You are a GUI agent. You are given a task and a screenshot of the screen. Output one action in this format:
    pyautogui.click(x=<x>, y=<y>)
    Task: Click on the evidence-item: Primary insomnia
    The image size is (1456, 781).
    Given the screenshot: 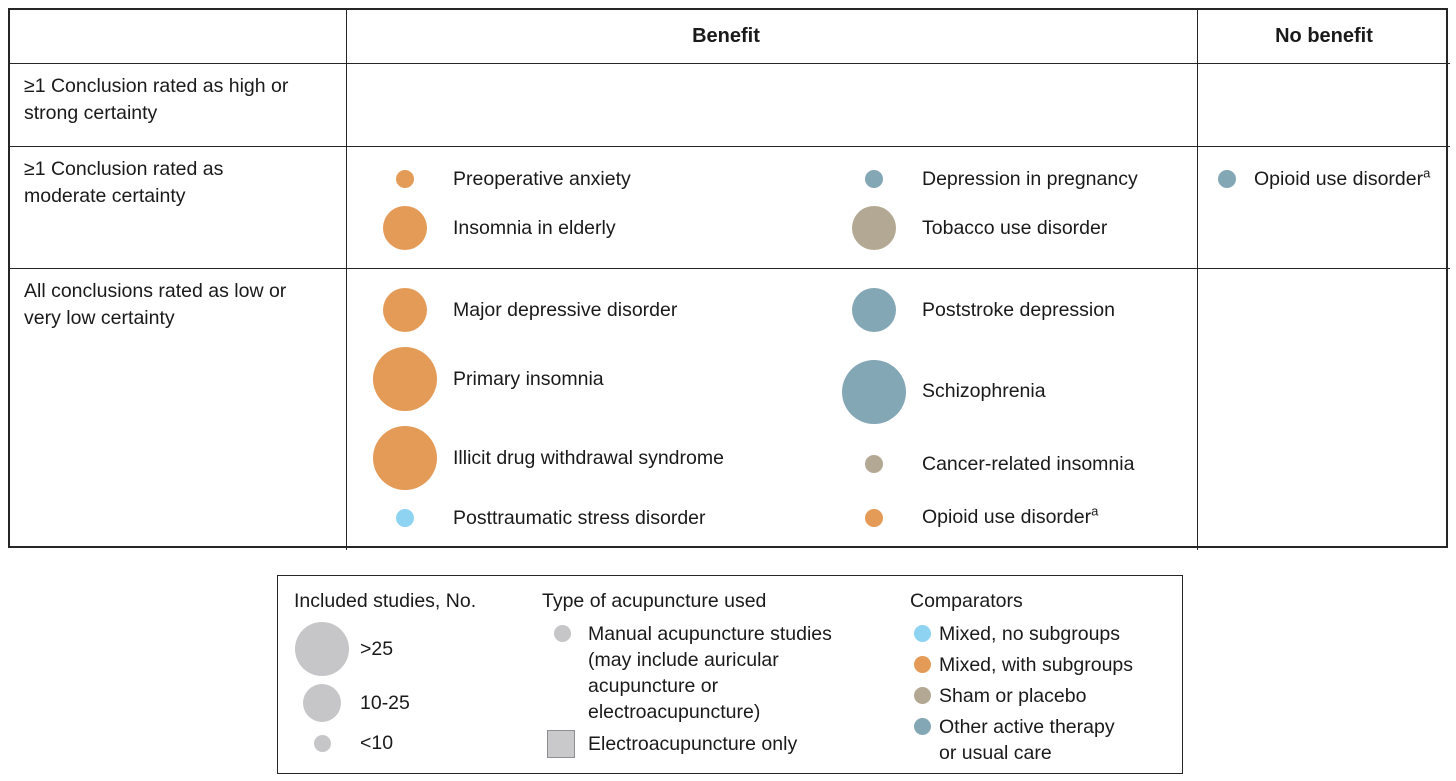 What is the action you would take?
    pyautogui.click(x=572, y=379)
    